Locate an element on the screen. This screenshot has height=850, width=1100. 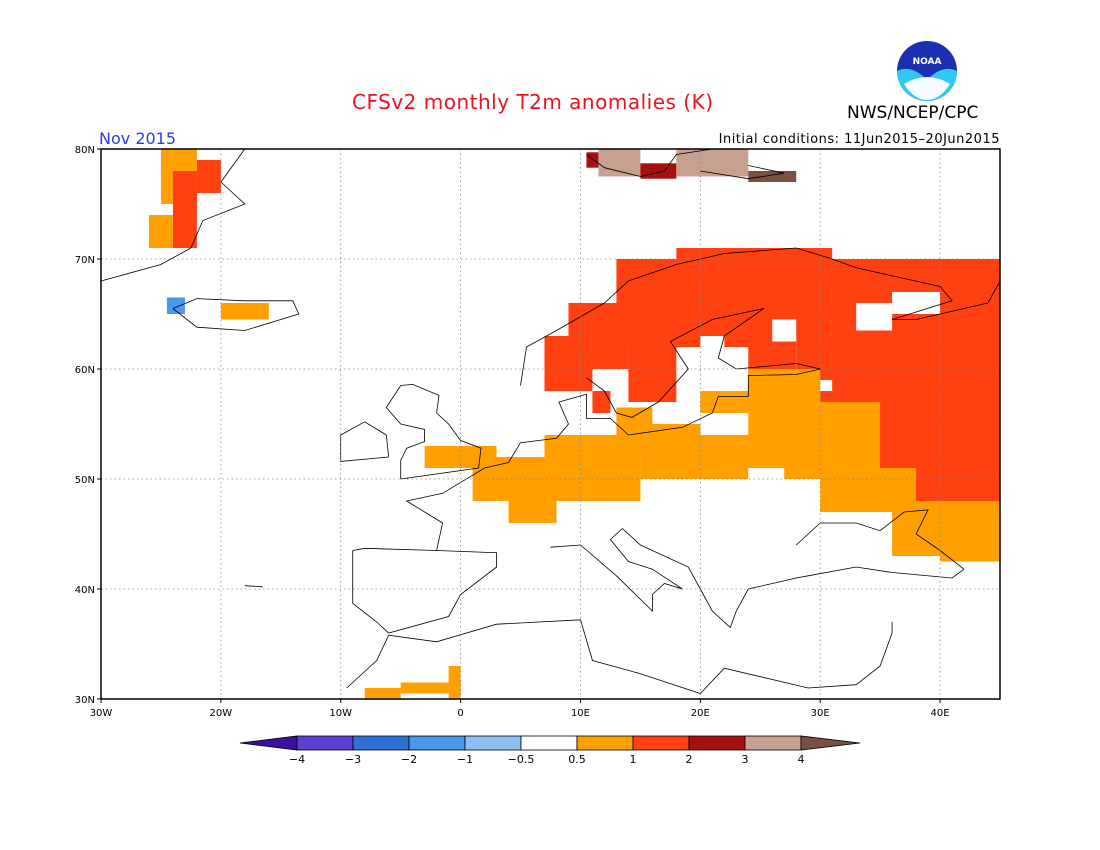
latitude-labels: 80N 70N 60N 50N 40N 30N is located at coordinates (88, 425).